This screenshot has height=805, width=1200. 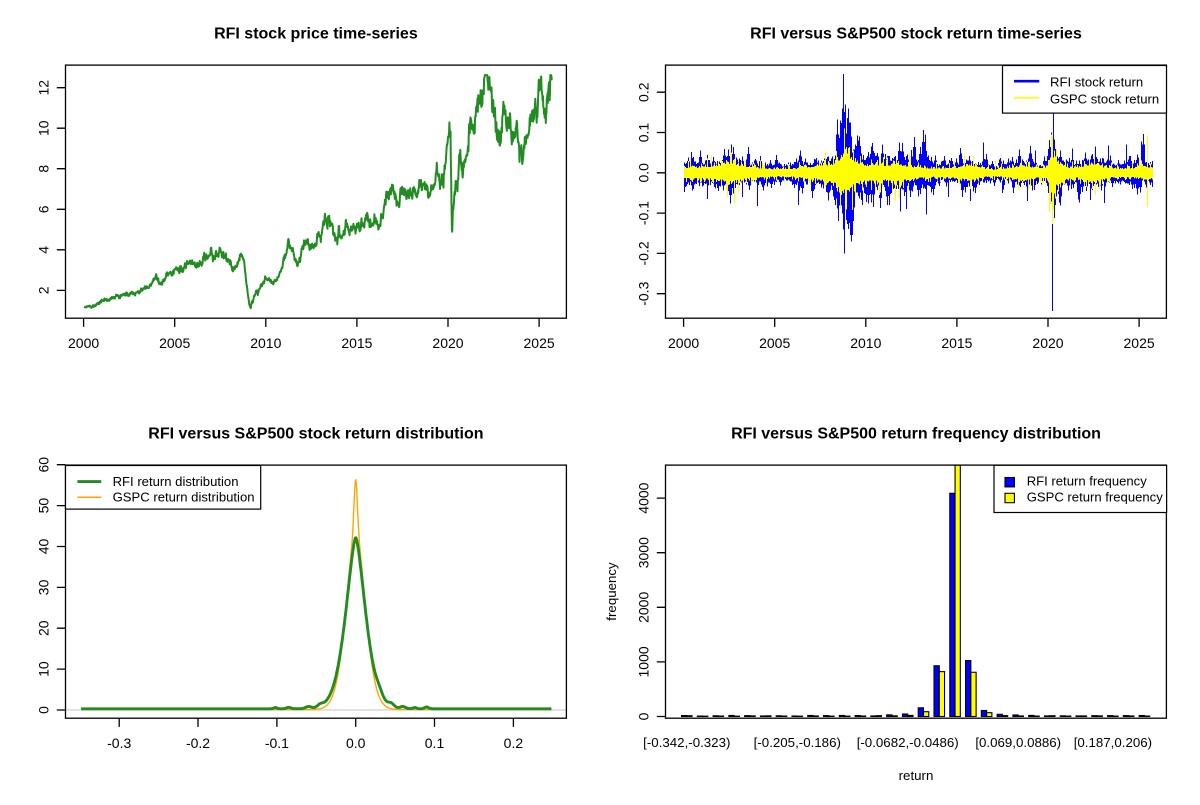 What do you see at coordinates (44, 506) in the screenshot?
I see `svg-text: 50` at bounding box center [44, 506].